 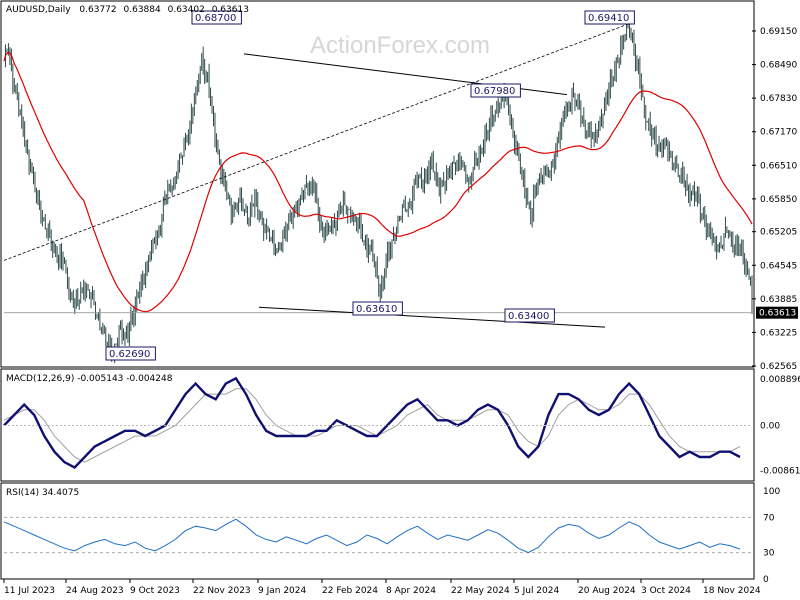 What do you see at coordinates (400, 45) in the screenshot?
I see `watermark: ActionForex.com` at bounding box center [400, 45].